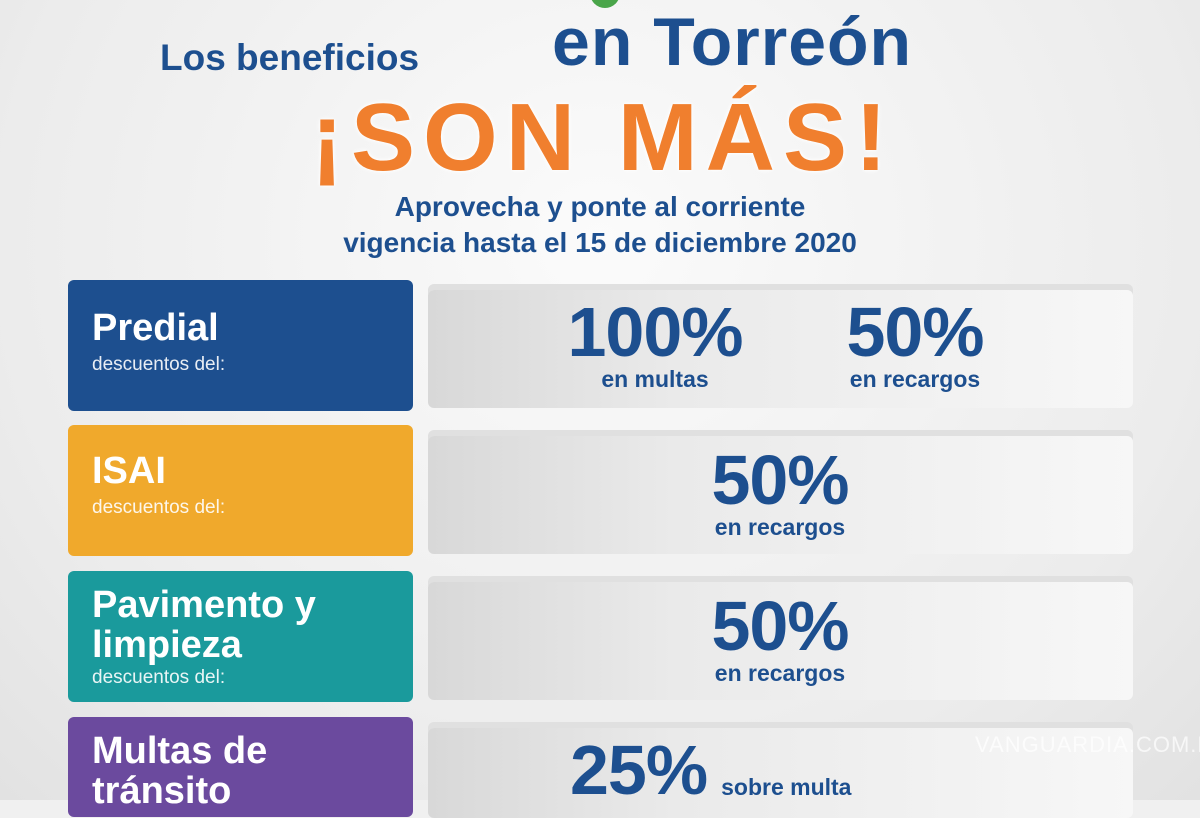 The width and height of the screenshot is (1200, 818). What do you see at coordinates (711, 770) in the screenshot?
I see `multas-value: 25% sobre multa` at bounding box center [711, 770].